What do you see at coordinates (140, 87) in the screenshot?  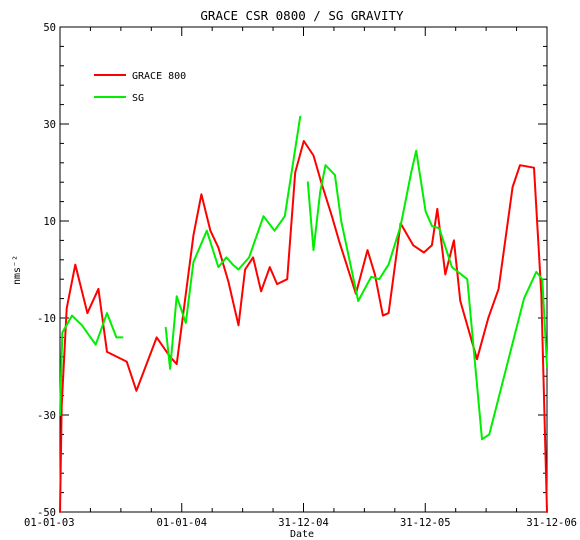 I see `legend: GRACE 800 SG` at bounding box center [140, 87].